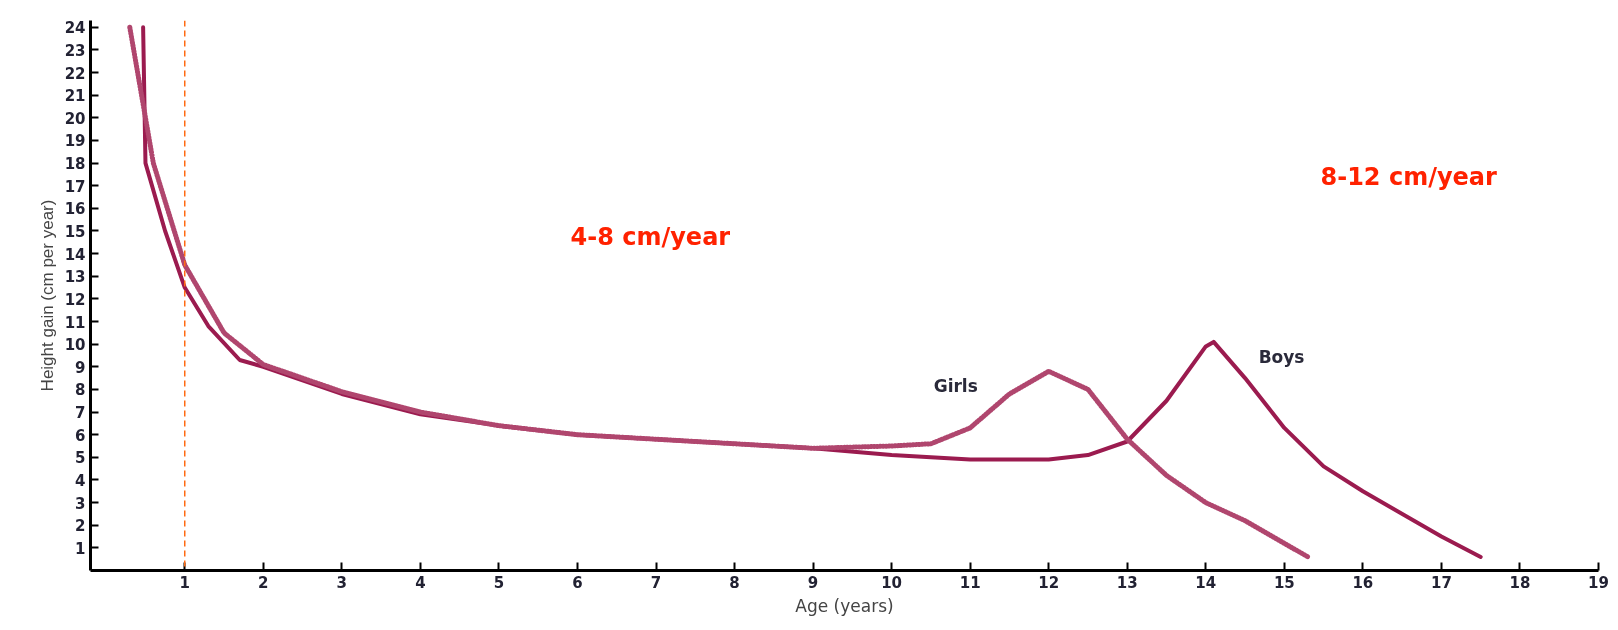  Describe the element at coordinates (577, 582) in the screenshot. I see `x-tick-label: 6` at that location.